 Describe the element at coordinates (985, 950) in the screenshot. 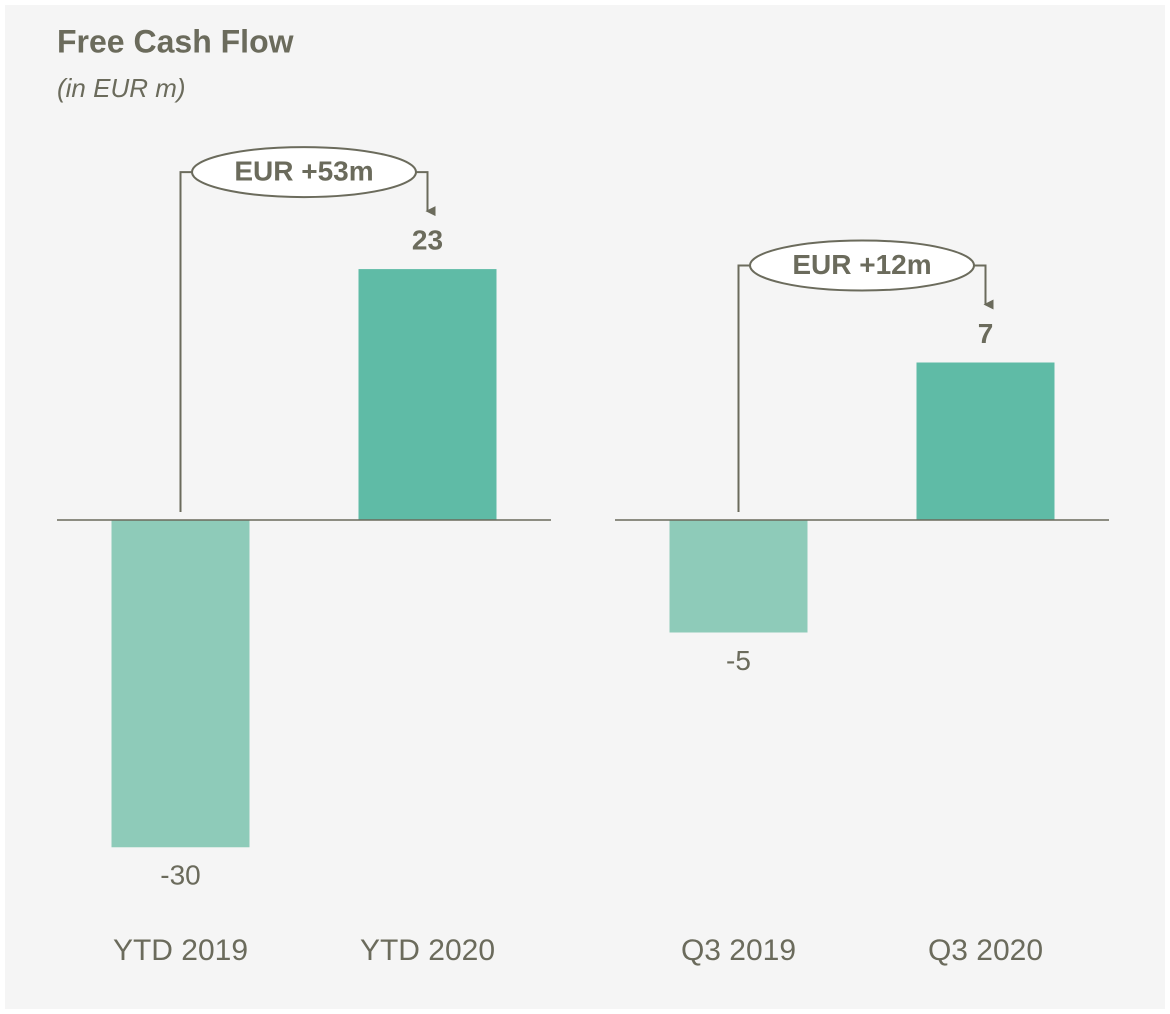

I see `x-tick-label: Q3 2020` at that location.